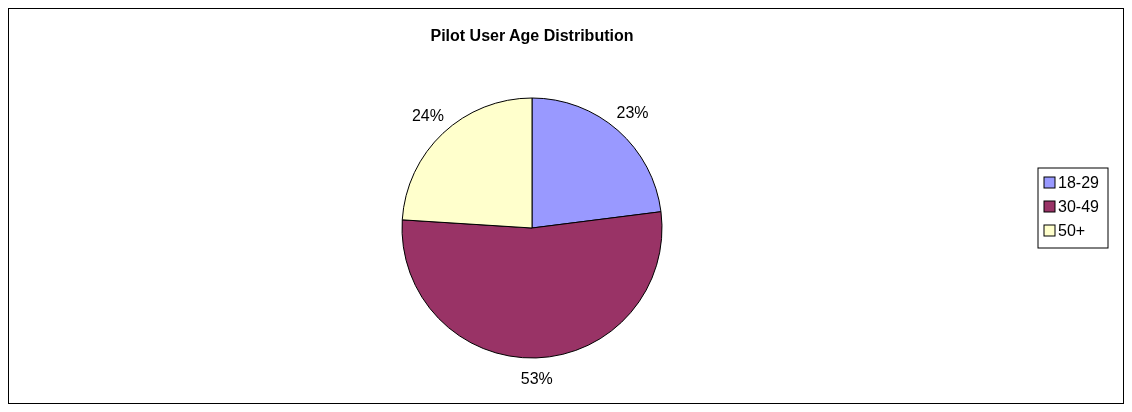 This screenshot has width=1132, height=412. I want to click on data-label: 23%, so click(632, 113).